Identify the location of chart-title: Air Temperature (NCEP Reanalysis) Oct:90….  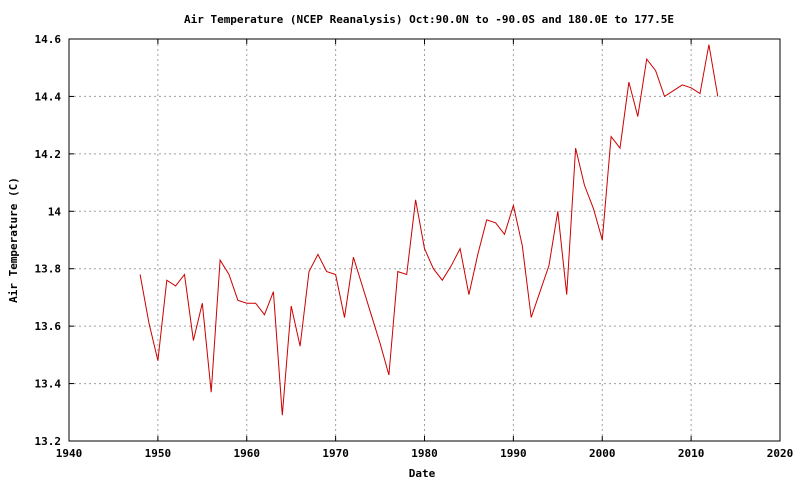
(429, 19).